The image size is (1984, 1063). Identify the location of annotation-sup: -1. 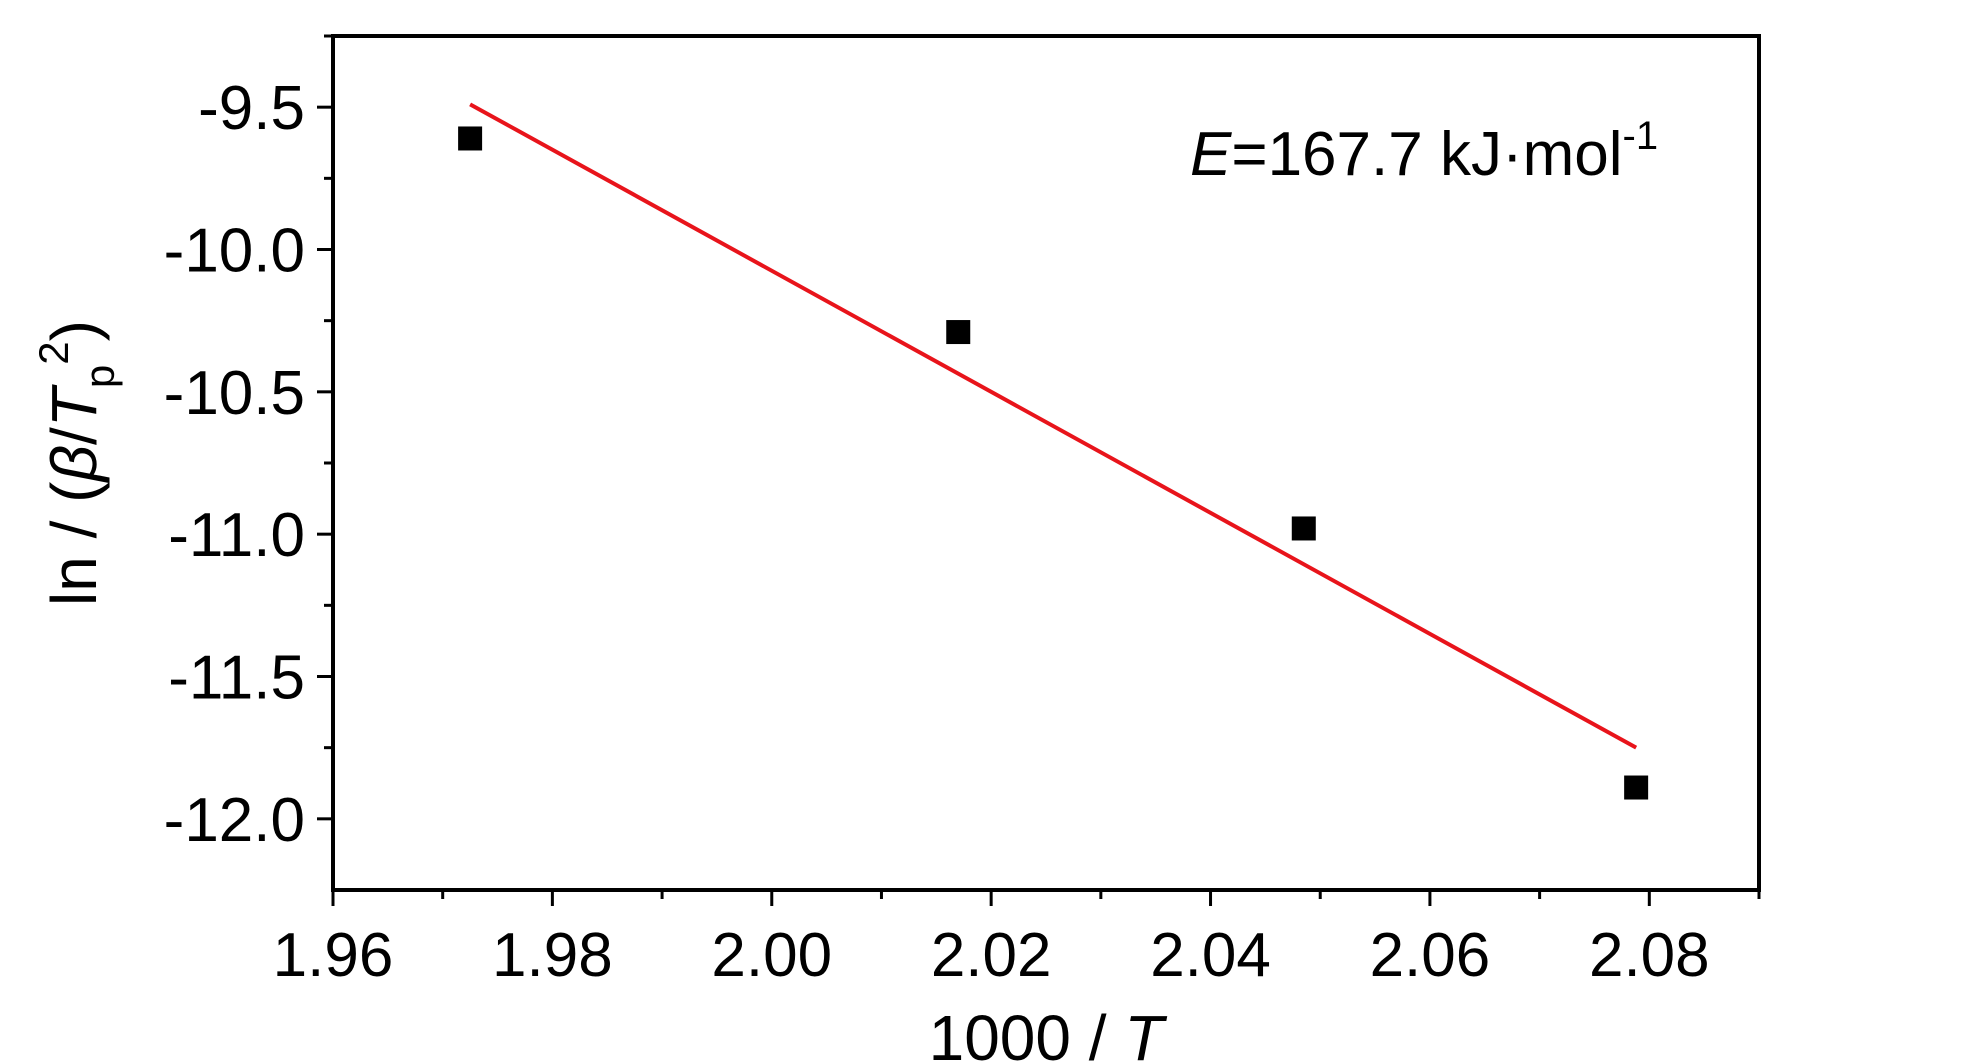
(1641, 136).